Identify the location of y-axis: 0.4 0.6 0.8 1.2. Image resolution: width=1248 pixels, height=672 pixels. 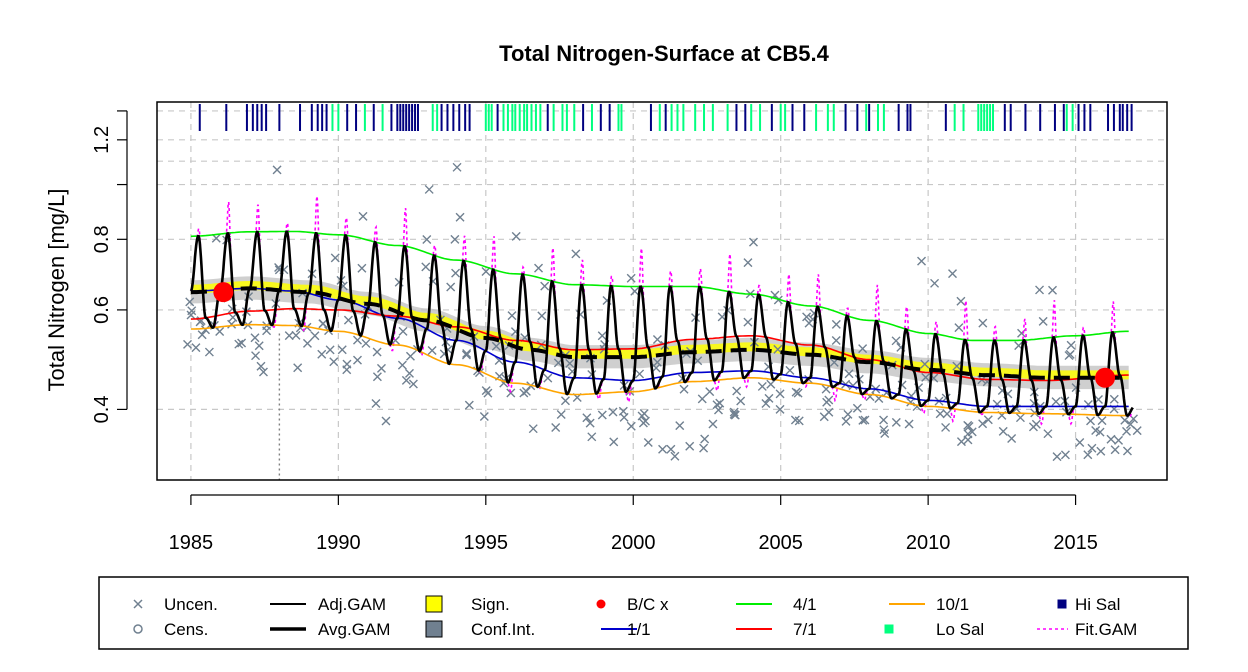
(109, 266).